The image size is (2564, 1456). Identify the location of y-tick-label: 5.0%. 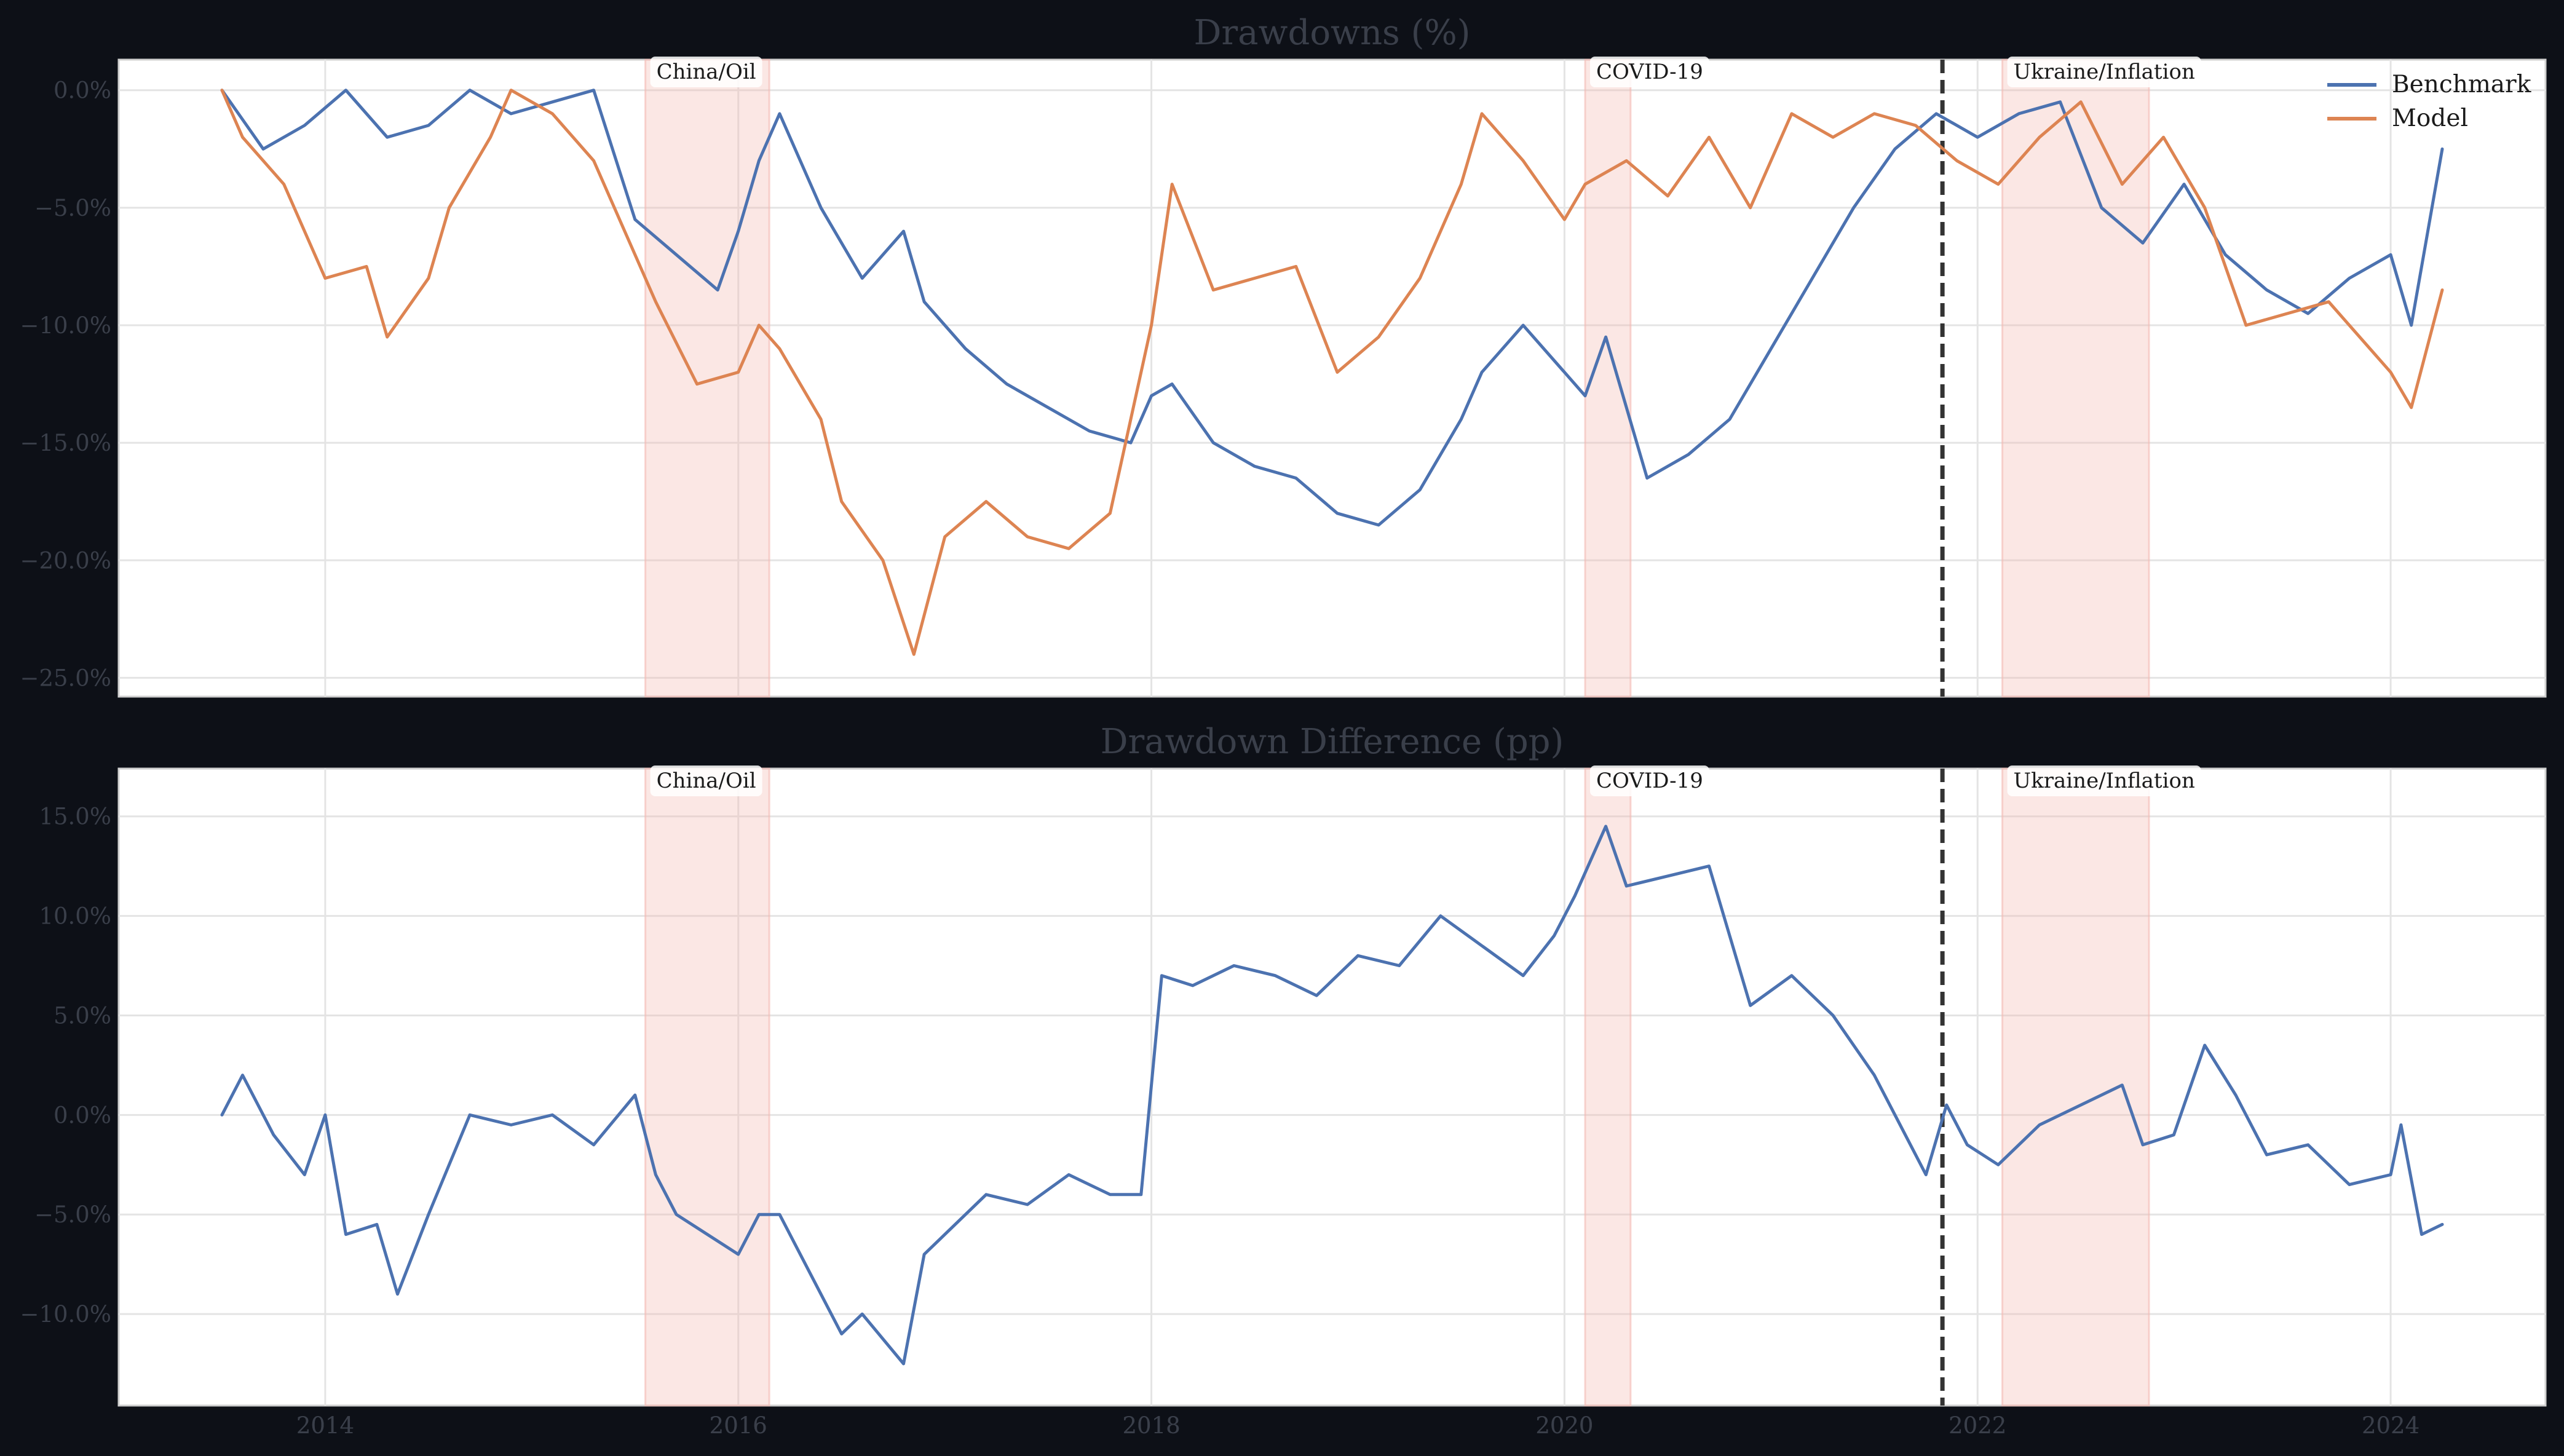
(82, 1015).